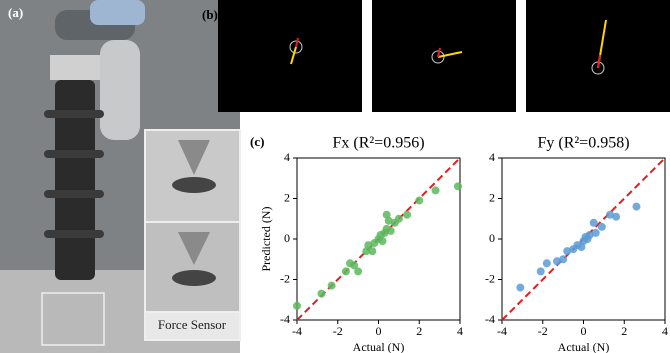 Image resolution: width=670 pixels, height=353 pixels. What do you see at coordinates (73, 319) in the screenshot?
I see `zoom-box` at bounding box center [73, 319].